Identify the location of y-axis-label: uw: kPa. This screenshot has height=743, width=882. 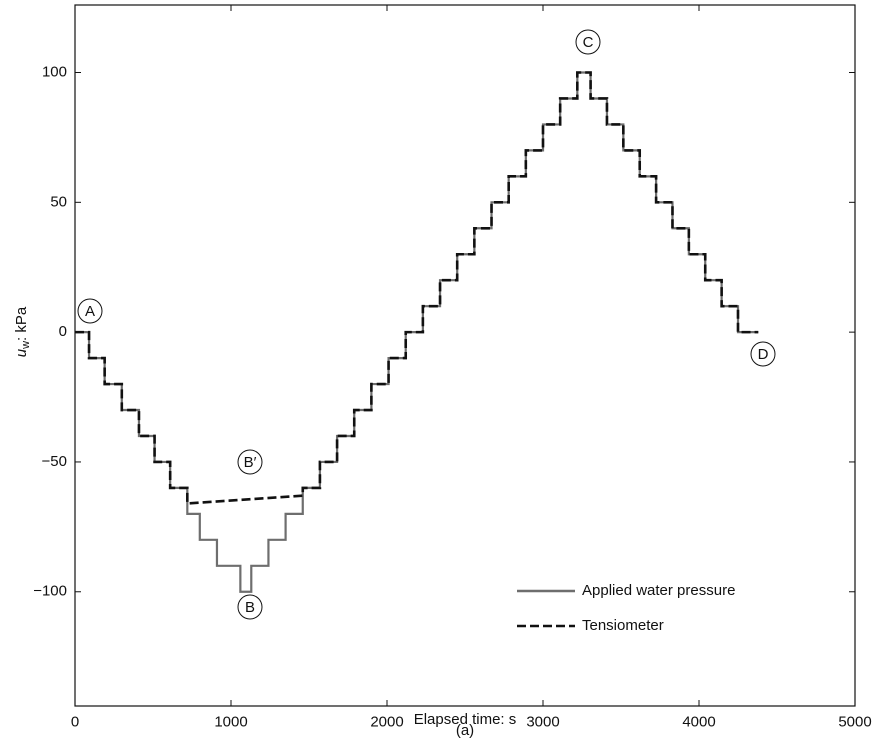
(22, 331).